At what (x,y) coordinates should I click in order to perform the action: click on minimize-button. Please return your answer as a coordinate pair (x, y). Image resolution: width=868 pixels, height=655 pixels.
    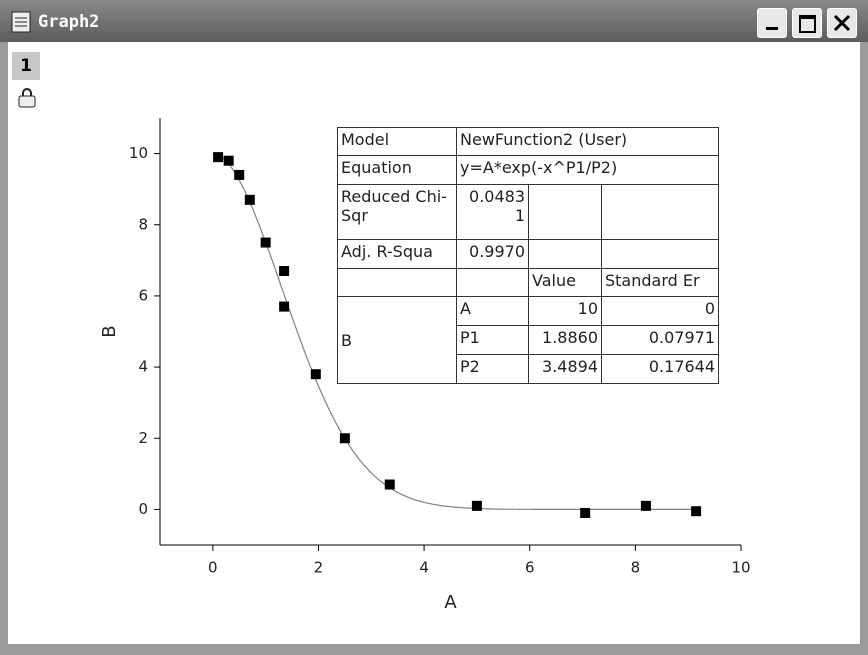
    Looking at the image, I should click on (772, 23).